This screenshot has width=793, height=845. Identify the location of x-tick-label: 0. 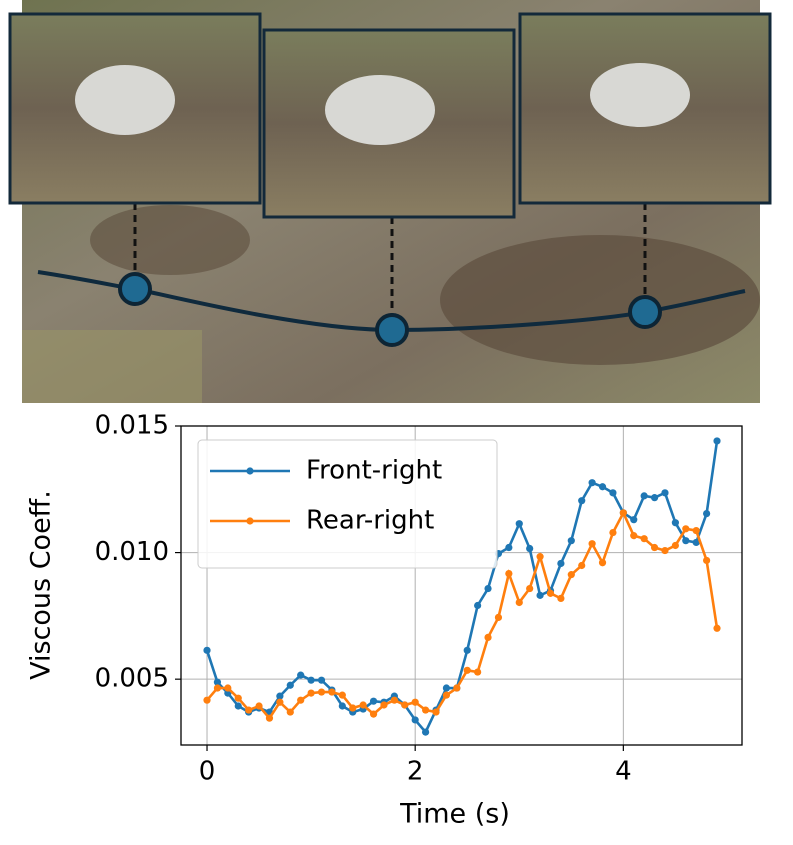
(207, 772).